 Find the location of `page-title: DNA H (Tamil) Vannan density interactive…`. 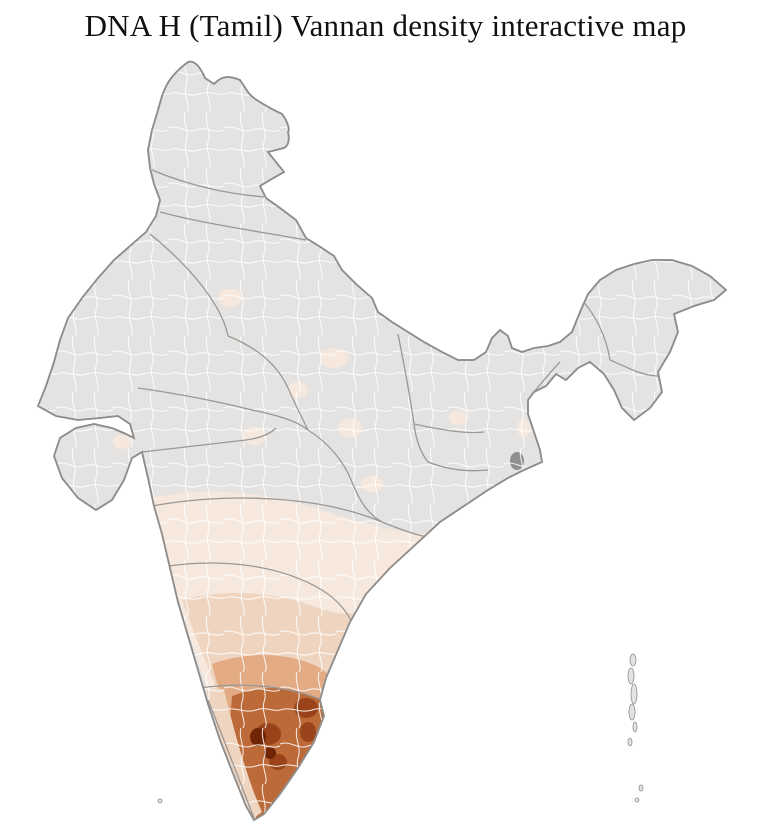

page-title: DNA H (Tamil) Vannan density interactive… is located at coordinates (385, 25).